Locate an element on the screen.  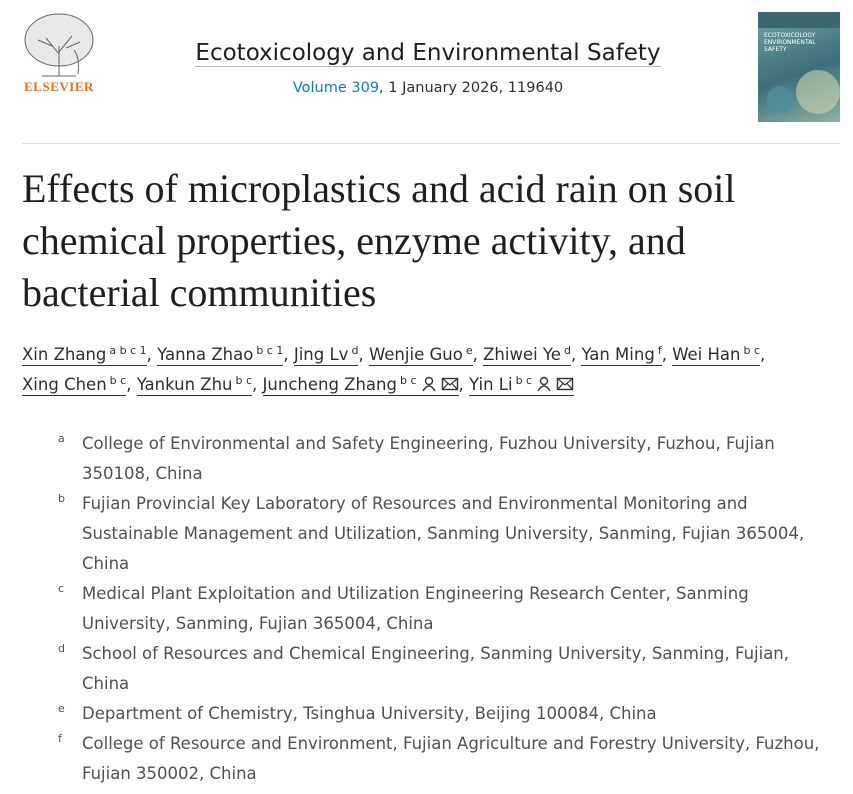
author-name: Yin Li is located at coordinates (491, 384).